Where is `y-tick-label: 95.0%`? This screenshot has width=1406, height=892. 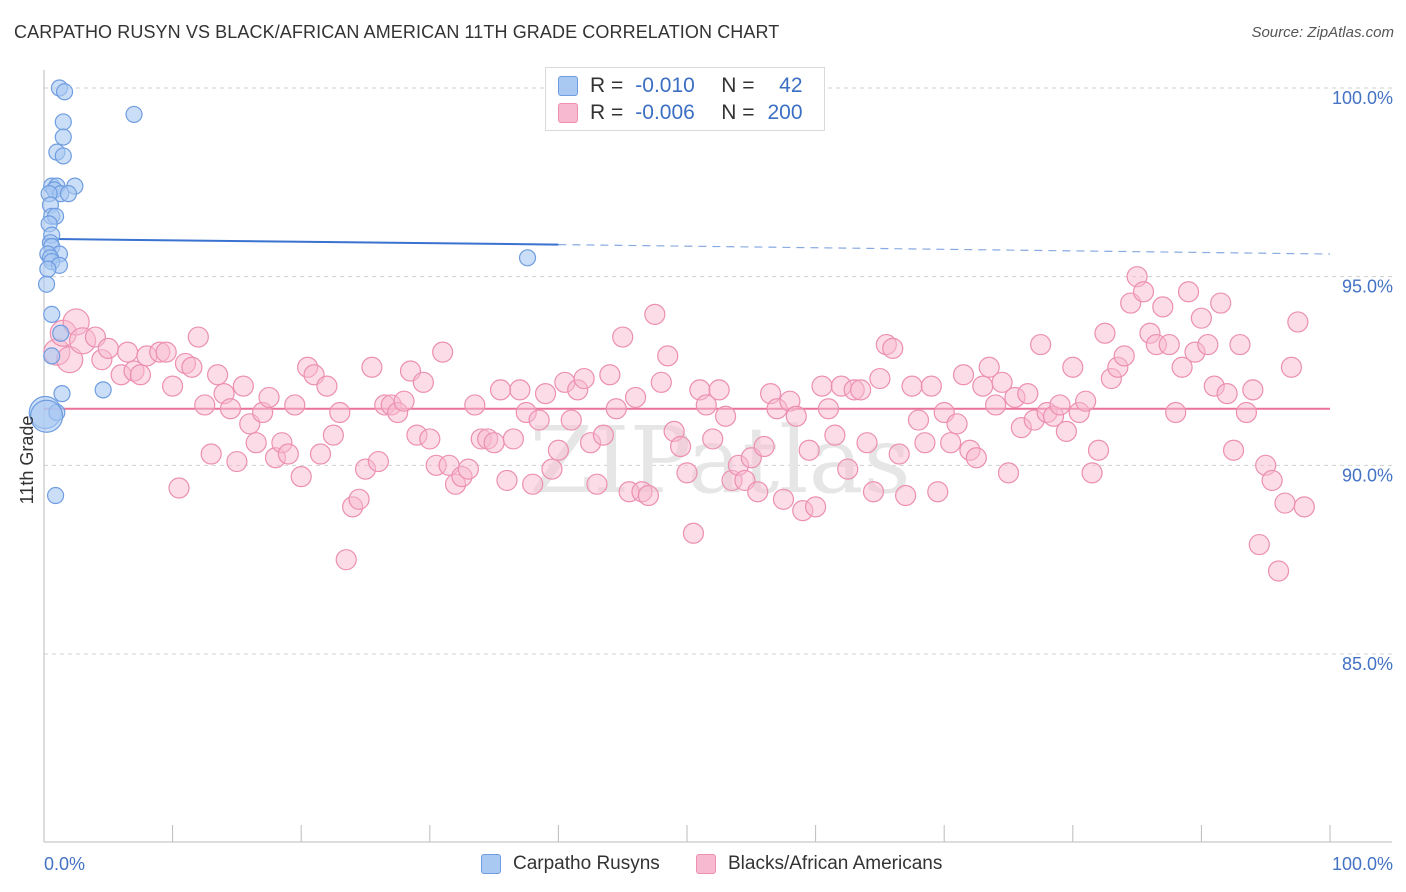
y-tick-label: 95.0% is located at coordinates (1367, 287).